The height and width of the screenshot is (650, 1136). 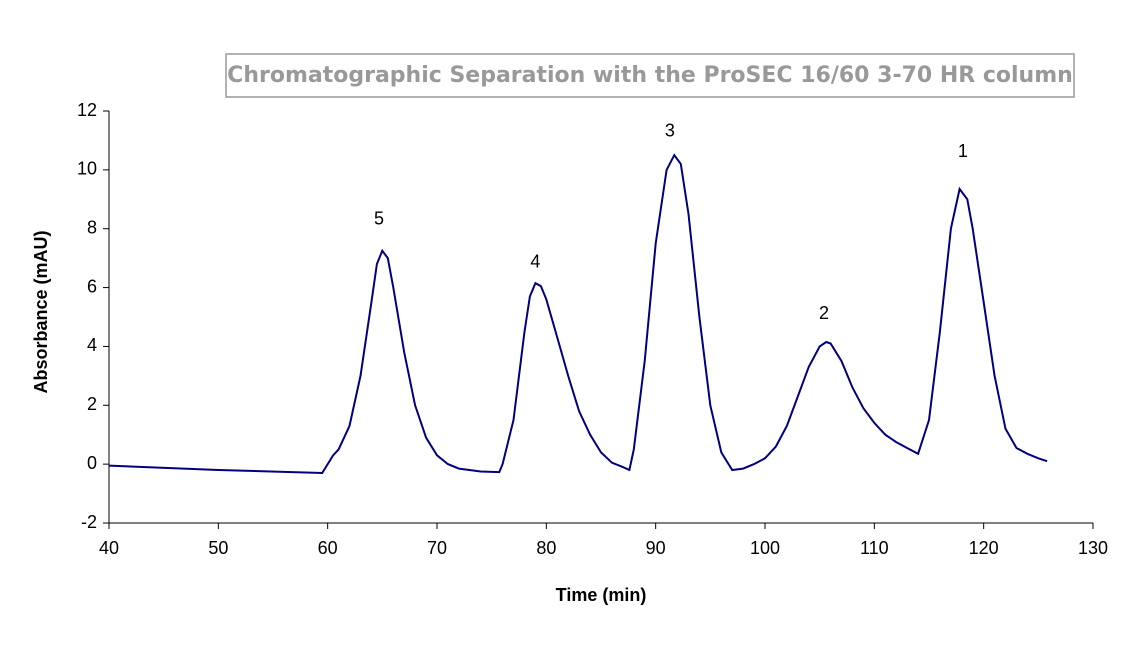 What do you see at coordinates (601, 595) in the screenshot?
I see `x-axis-label: Time (min)` at bounding box center [601, 595].